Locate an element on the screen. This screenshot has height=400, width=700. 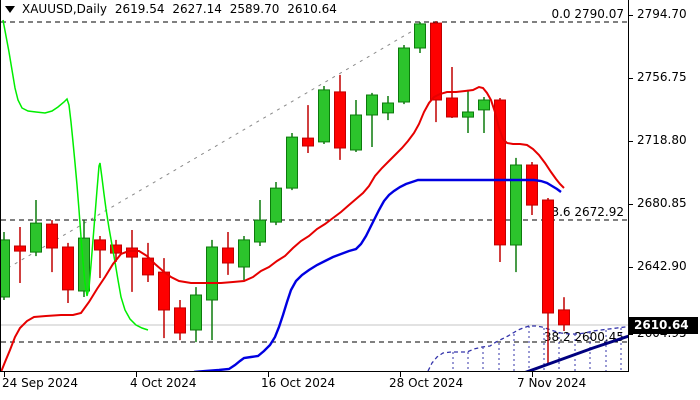
date-tick-label: 16 Oct 2024 is located at coordinates (298, 383).